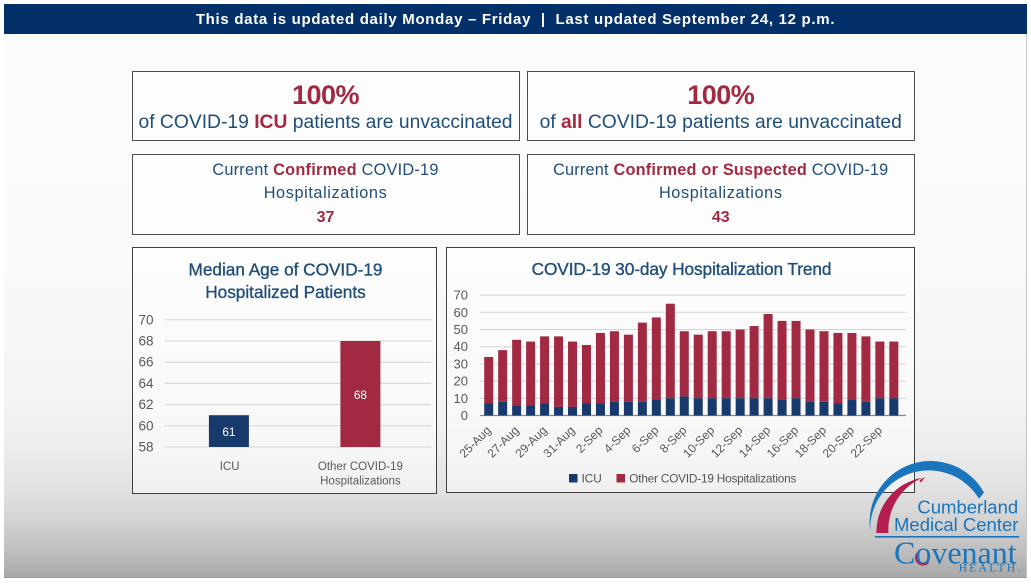 The height and width of the screenshot is (584, 1031). Describe the element at coordinates (461, 329) in the screenshot. I see `svg-text: 50` at that location.